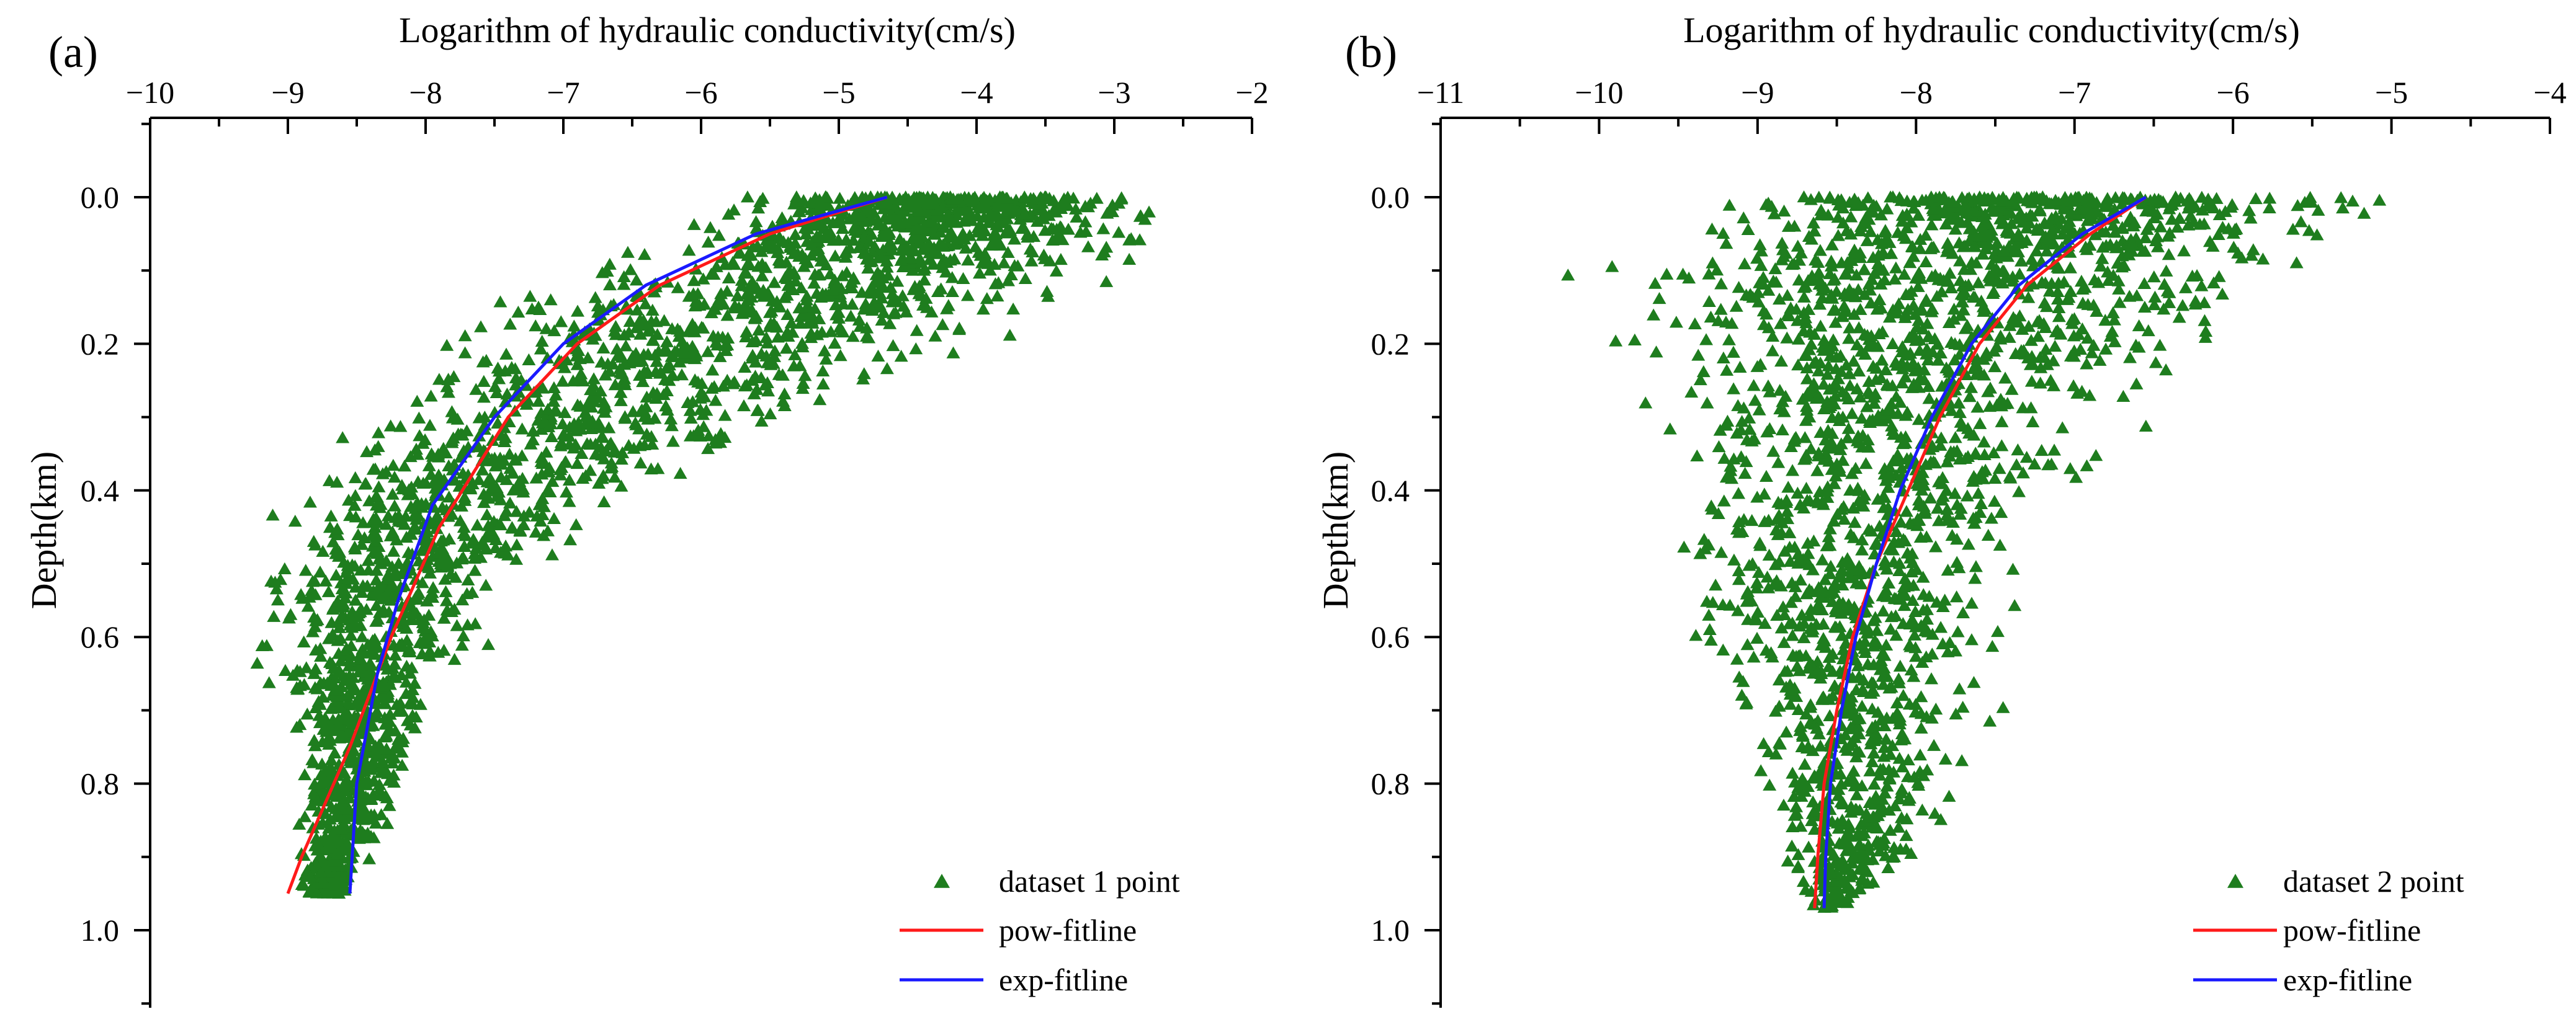 This screenshot has width=2576, height=1022. I want to click on panel-label-a: (a), so click(73, 52).